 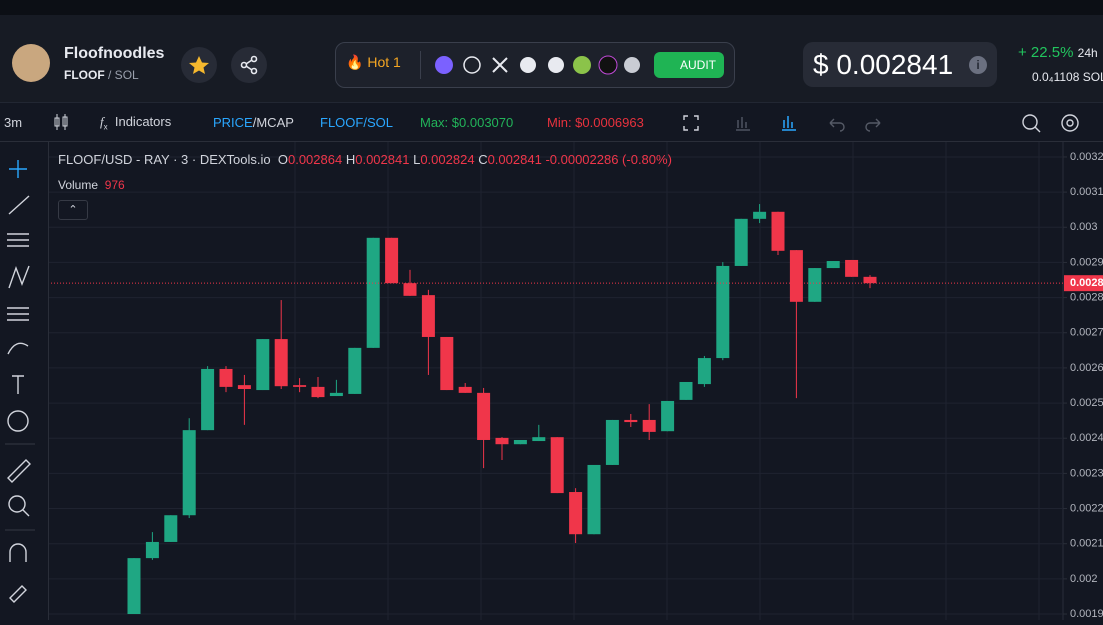 What do you see at coordinates (61, 122) in the screenshot?
I see `candle-type-icon` at bounding box center [61, 122].